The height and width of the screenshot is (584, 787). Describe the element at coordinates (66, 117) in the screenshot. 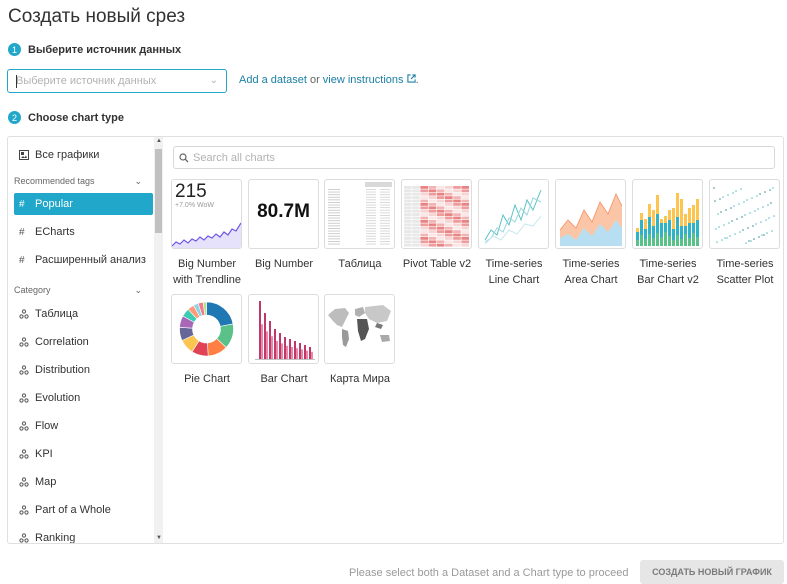

I see `step-charttype: 2 Choose chart type` at that location.